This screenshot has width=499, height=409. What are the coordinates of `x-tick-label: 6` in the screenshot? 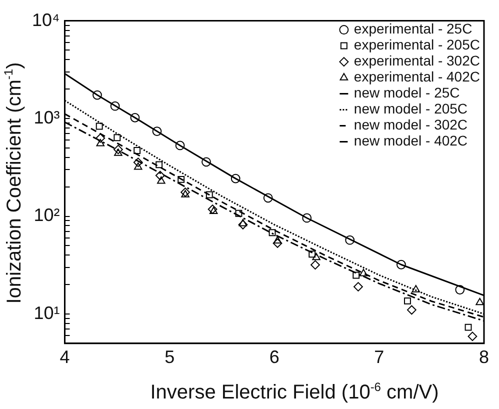 It's located at (274, 357).